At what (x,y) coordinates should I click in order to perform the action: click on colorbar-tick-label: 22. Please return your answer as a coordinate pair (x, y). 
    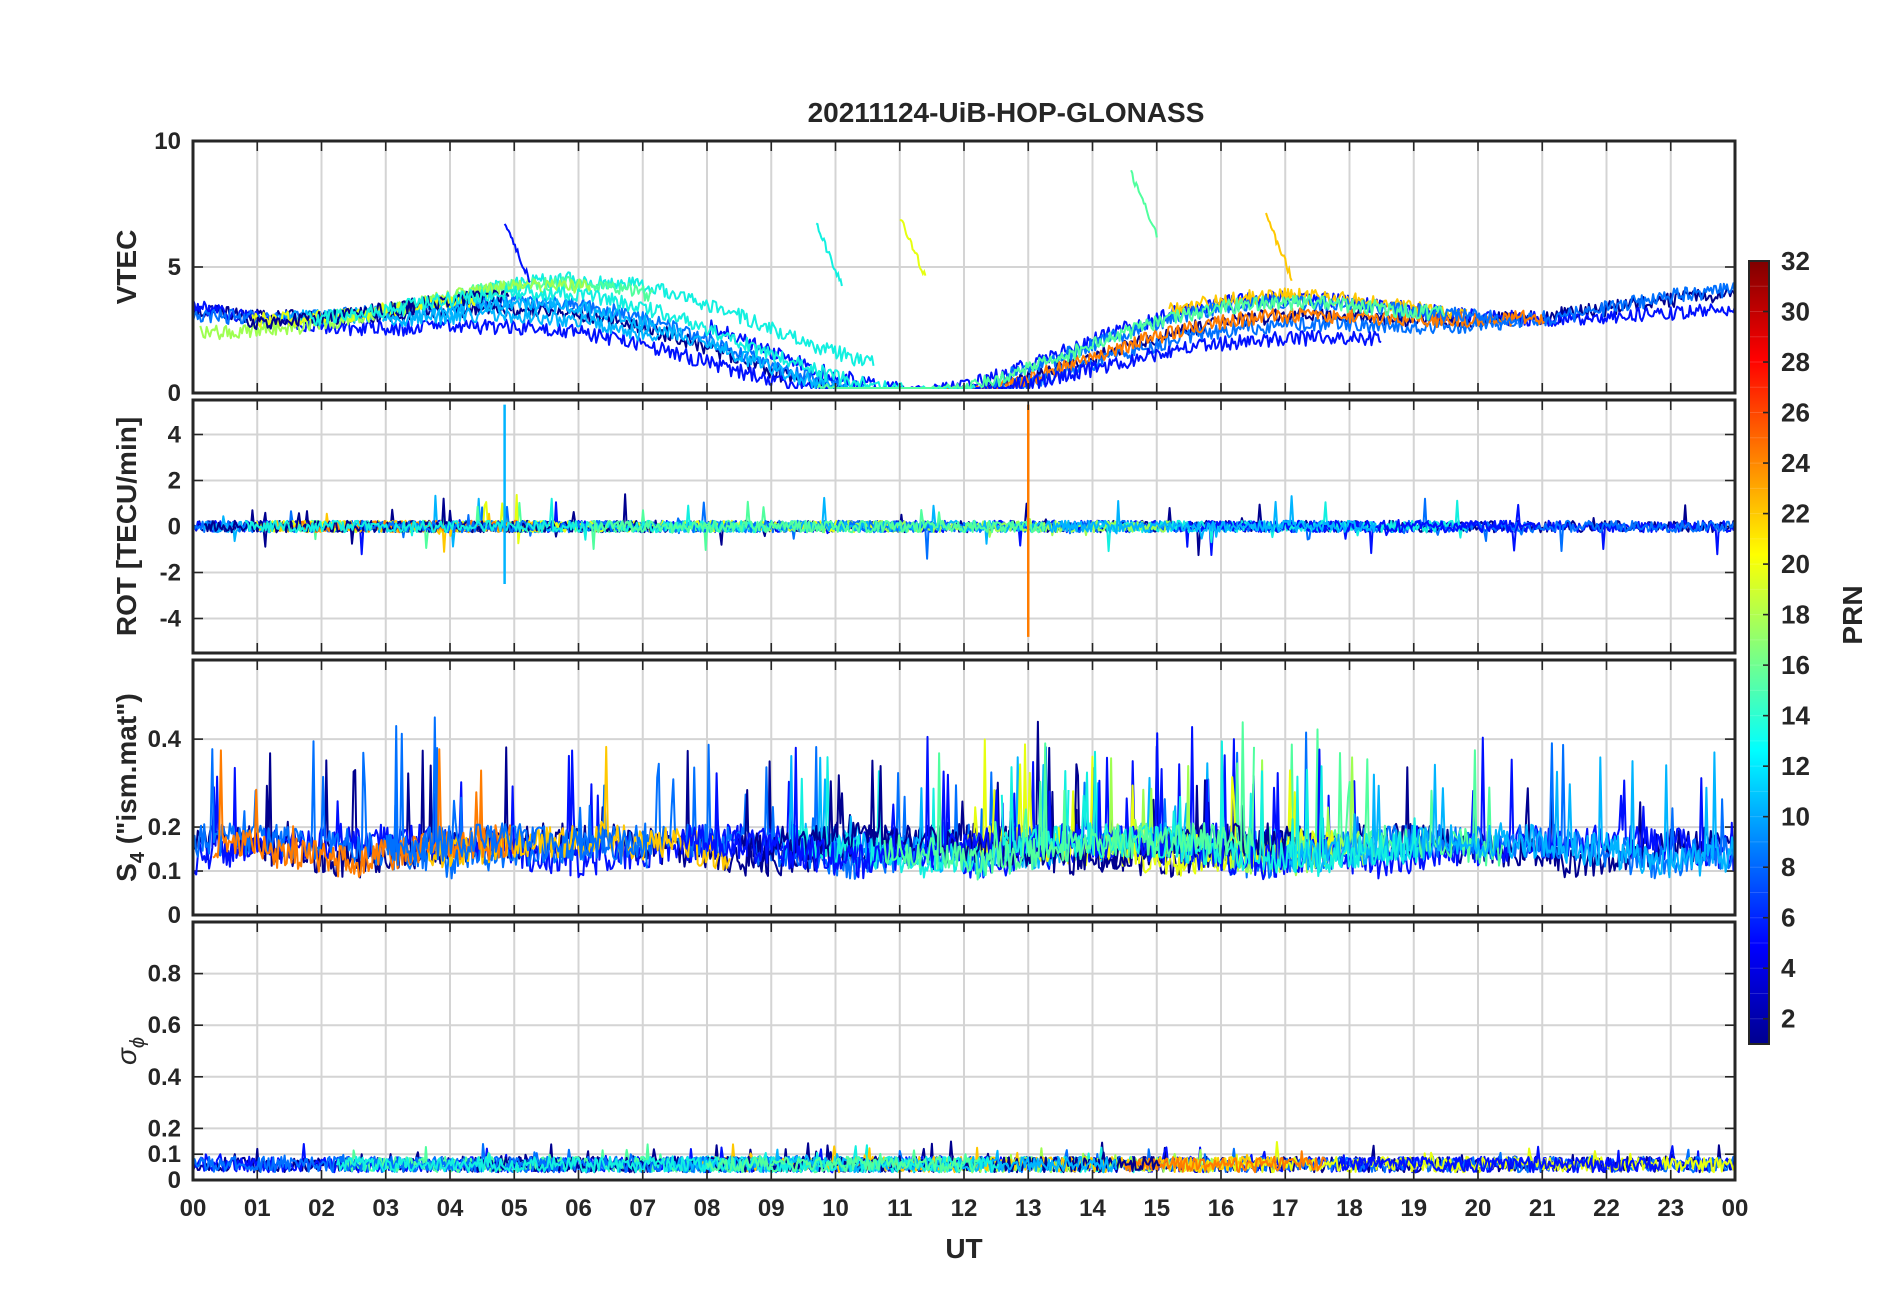
    Looking at the image, I should click on (1795, 514).